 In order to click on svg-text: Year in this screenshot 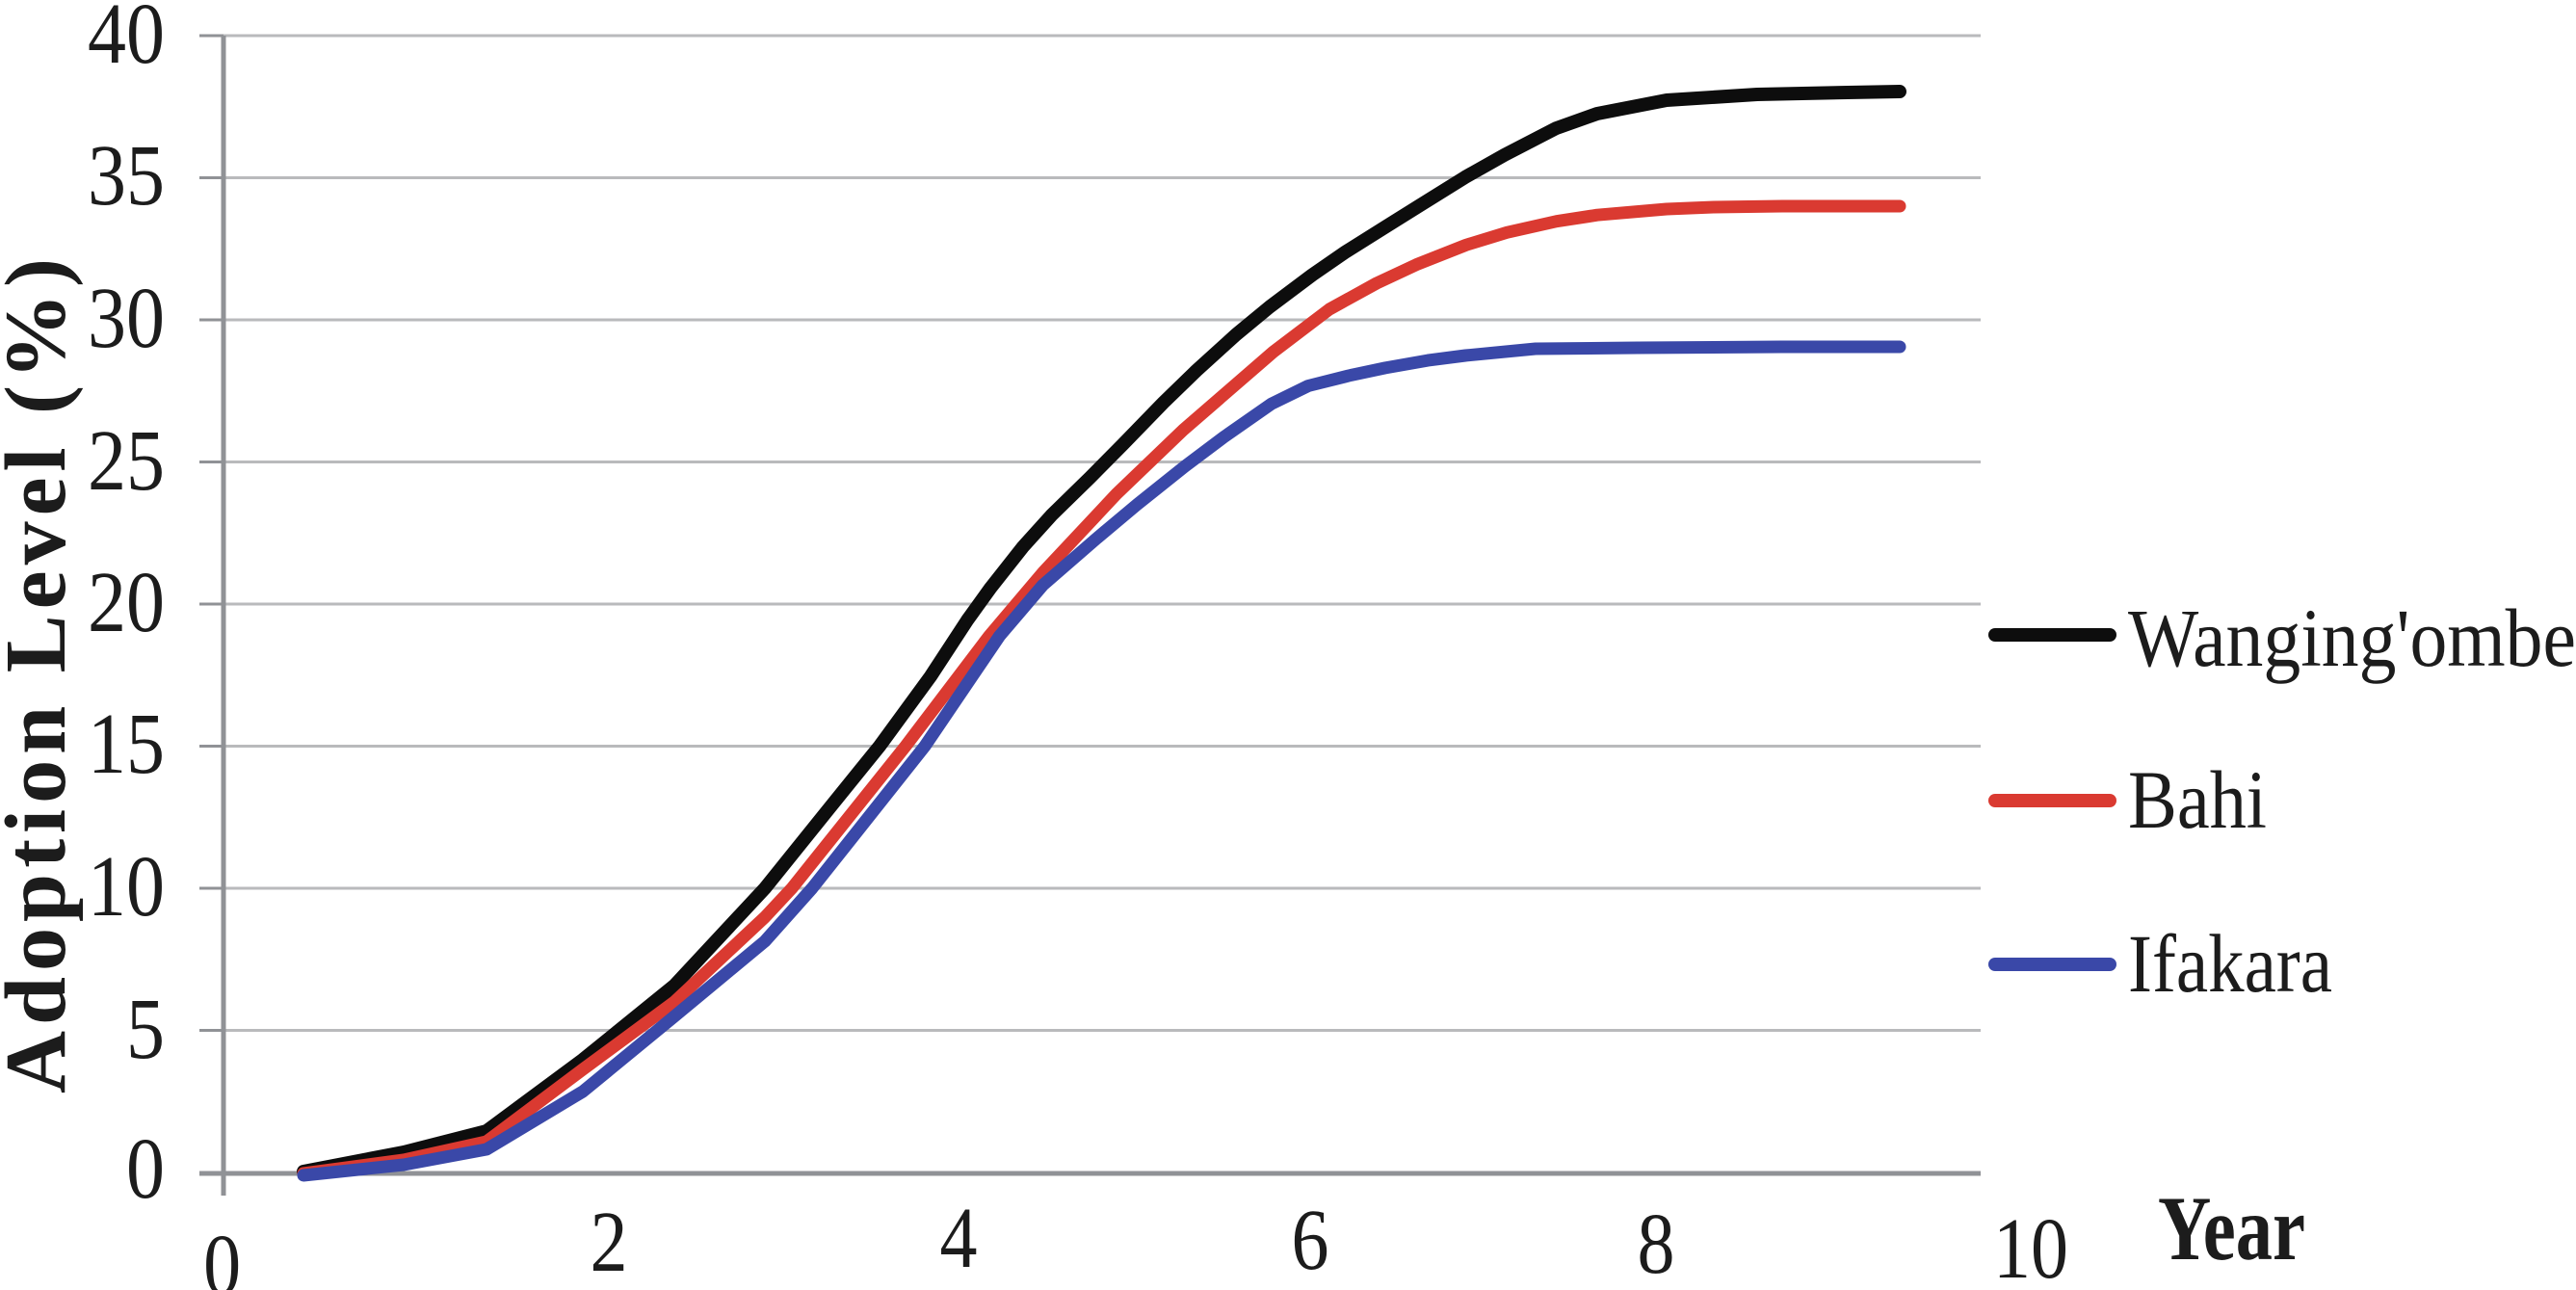, I will do `click(2231, 1228)`.